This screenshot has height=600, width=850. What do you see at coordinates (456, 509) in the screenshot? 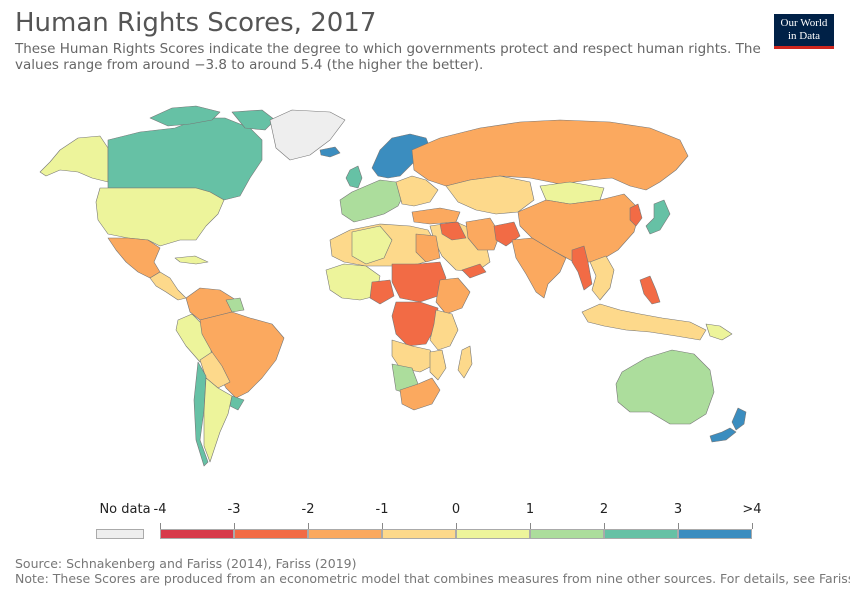
I see `legend-tick-label-4: 0` at bounding box center [456, 509].